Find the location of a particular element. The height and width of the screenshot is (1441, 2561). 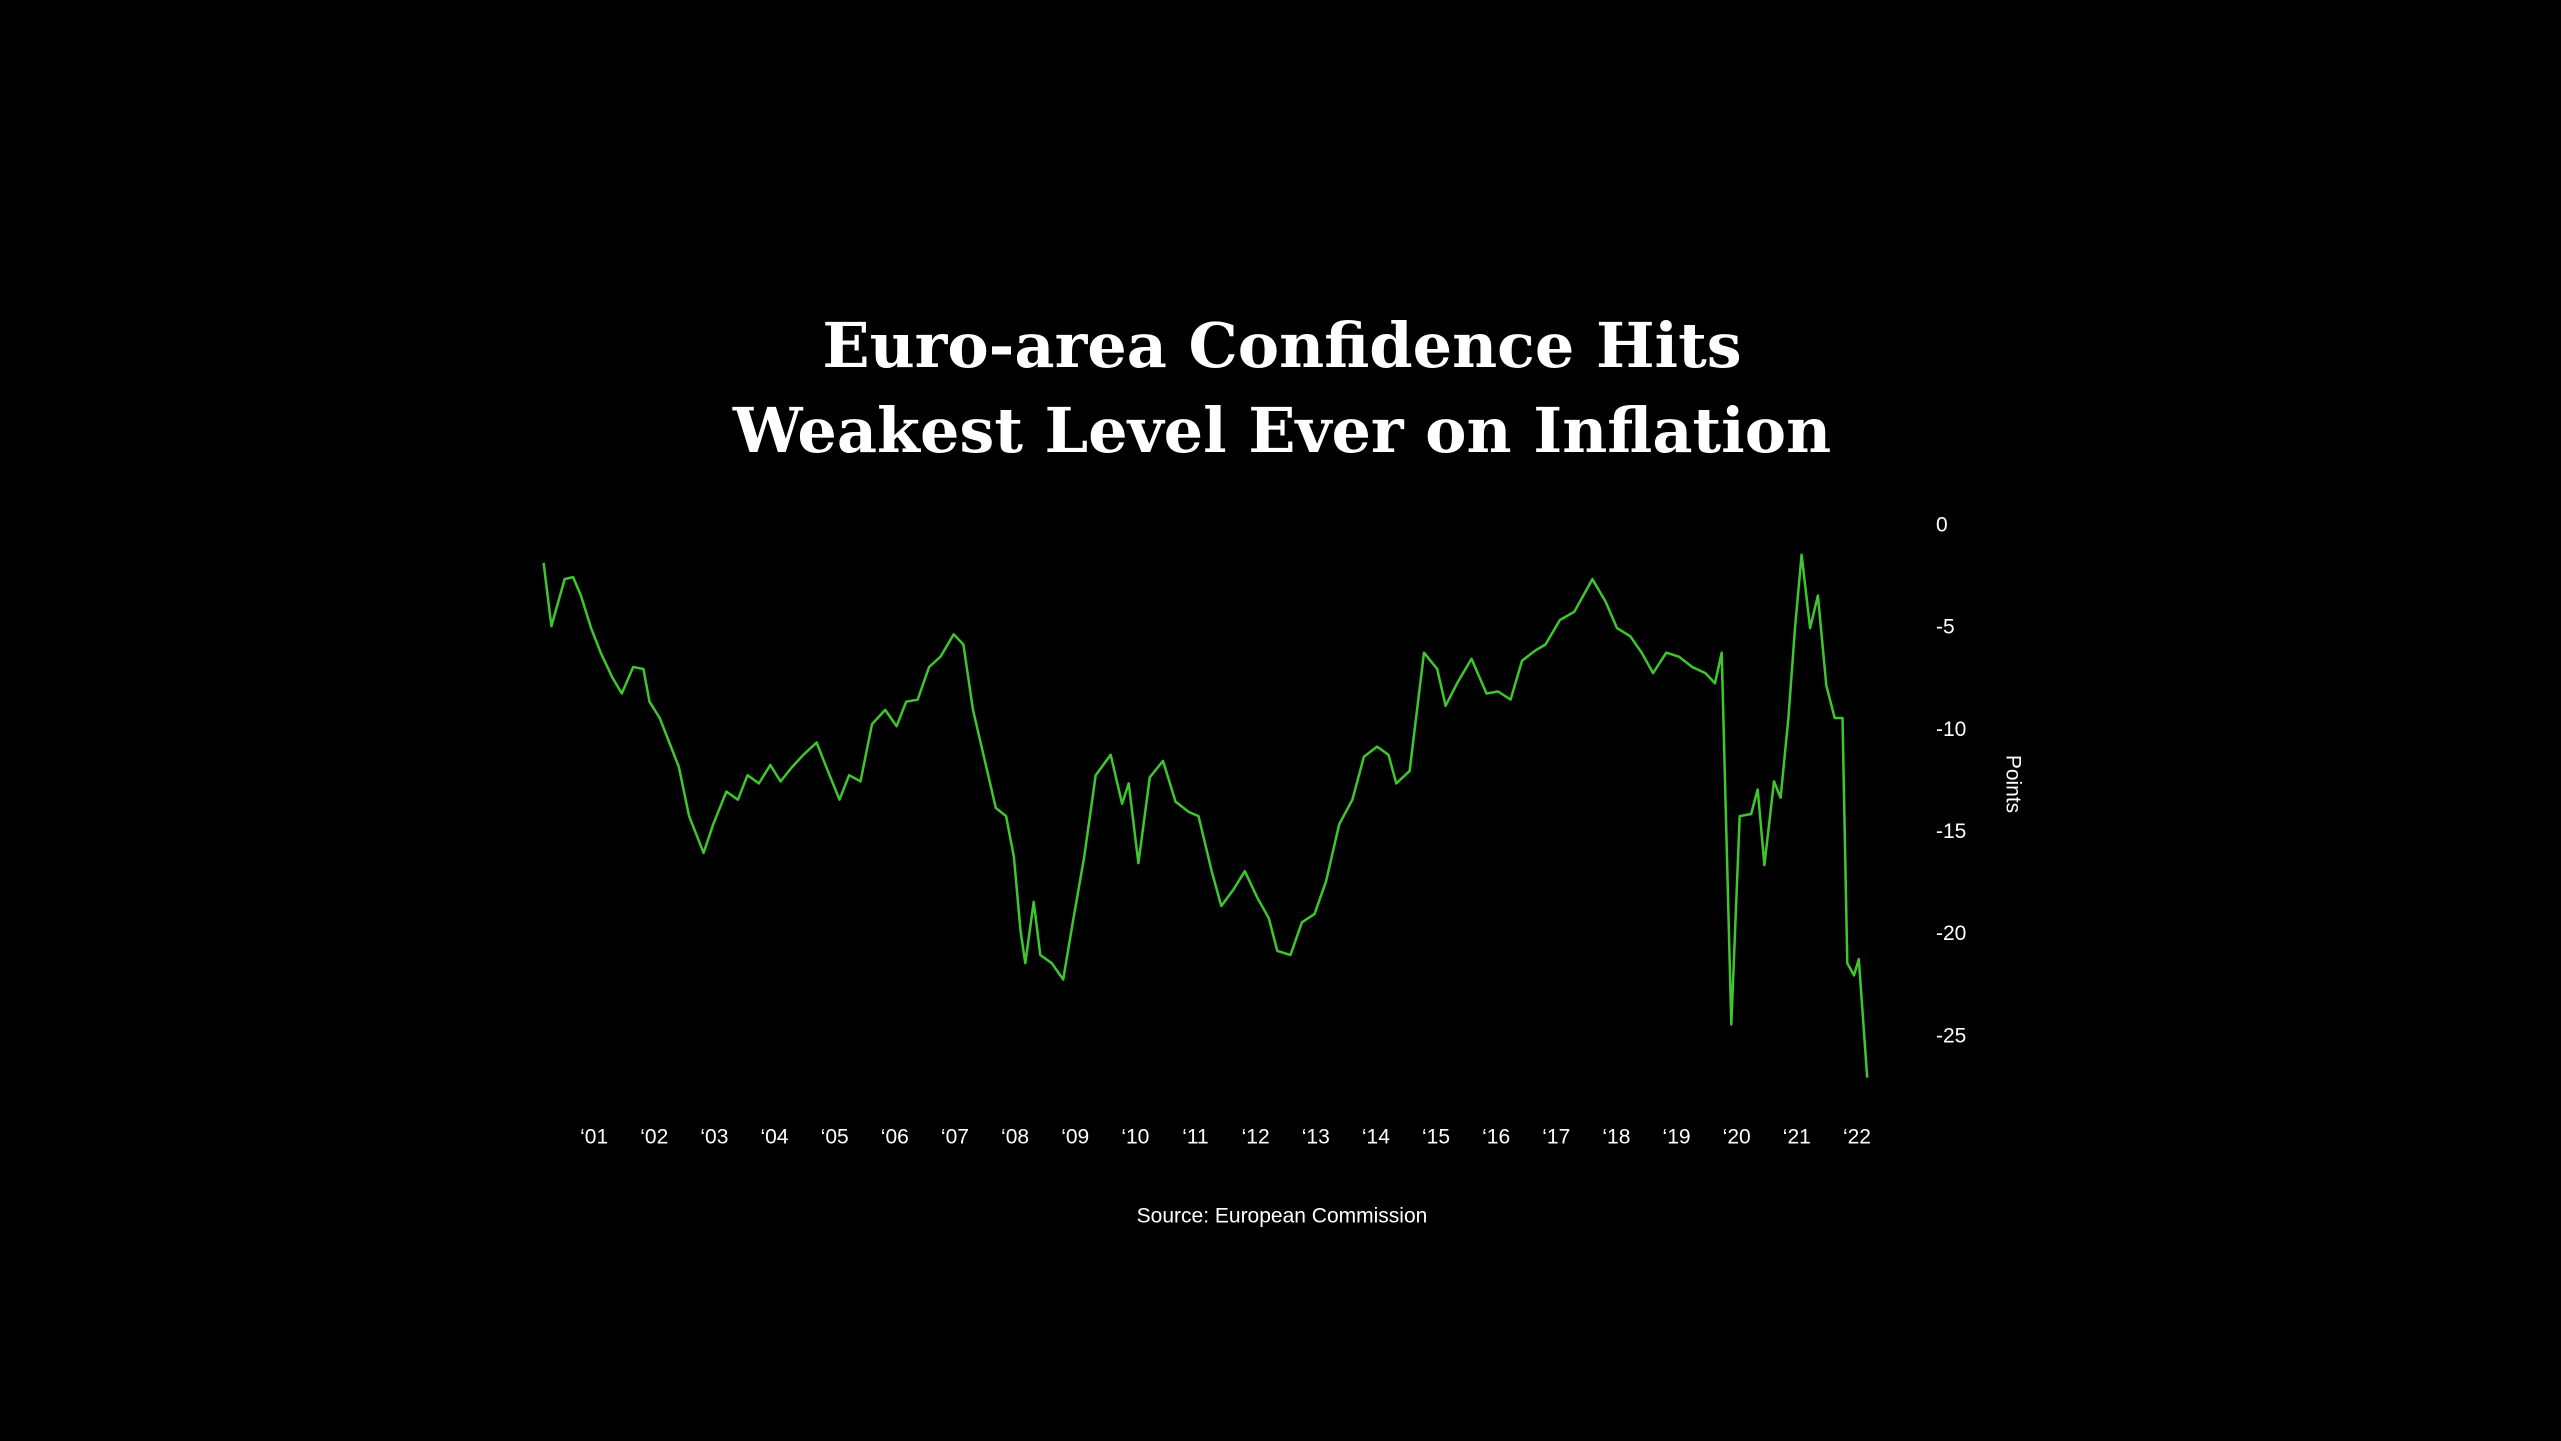

x-tick-label: ‘04 is located at coordinates (775, 1137).